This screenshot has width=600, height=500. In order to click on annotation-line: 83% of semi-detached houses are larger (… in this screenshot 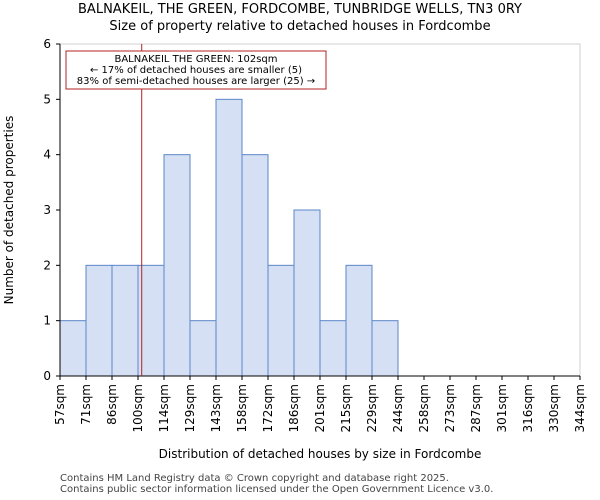, I will do `click(196, 81)`.